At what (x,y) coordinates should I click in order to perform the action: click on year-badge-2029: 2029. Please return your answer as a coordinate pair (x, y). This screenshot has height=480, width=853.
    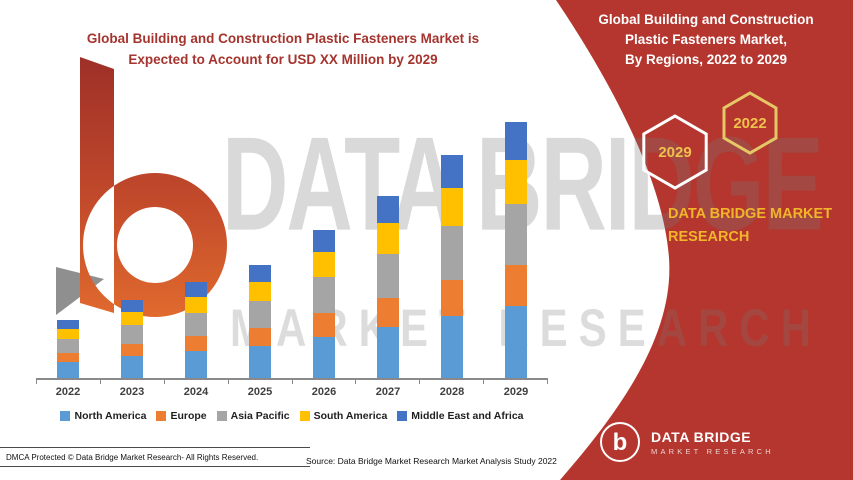
    Looking at the image, I should click on (674, 152).